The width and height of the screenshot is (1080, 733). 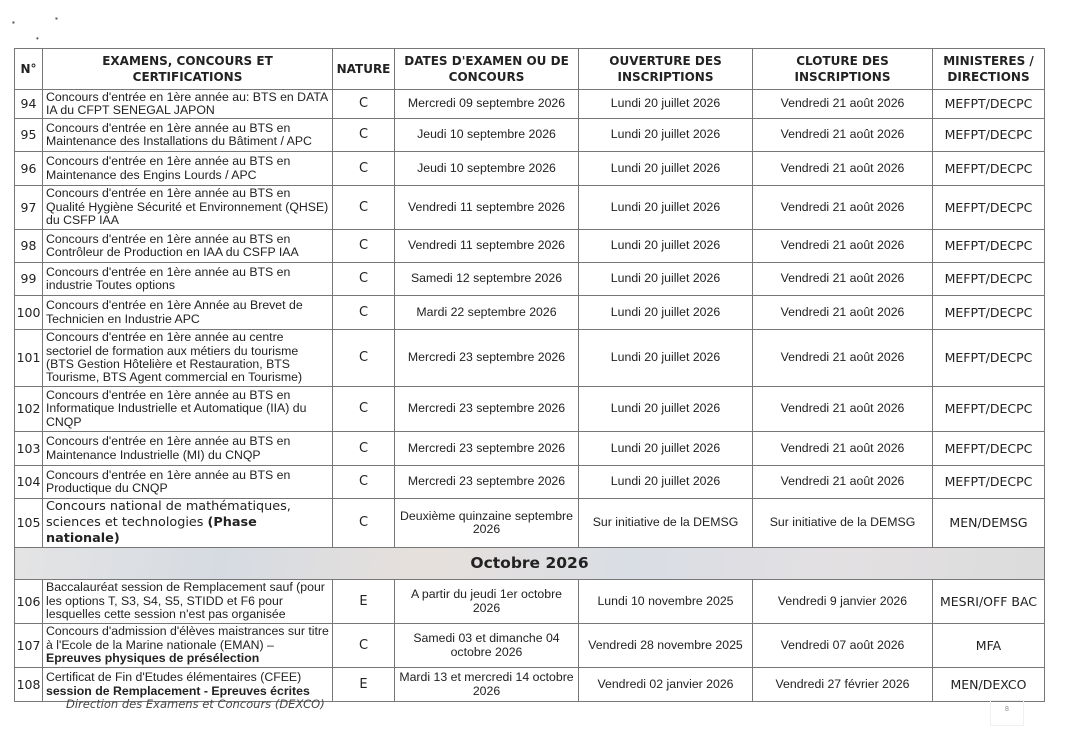 What do you see at coordinates (665, 684) in the screenshot?
I see `registration-open: Vendredi 02 janvier 2026` at bounding box center [665, 684].